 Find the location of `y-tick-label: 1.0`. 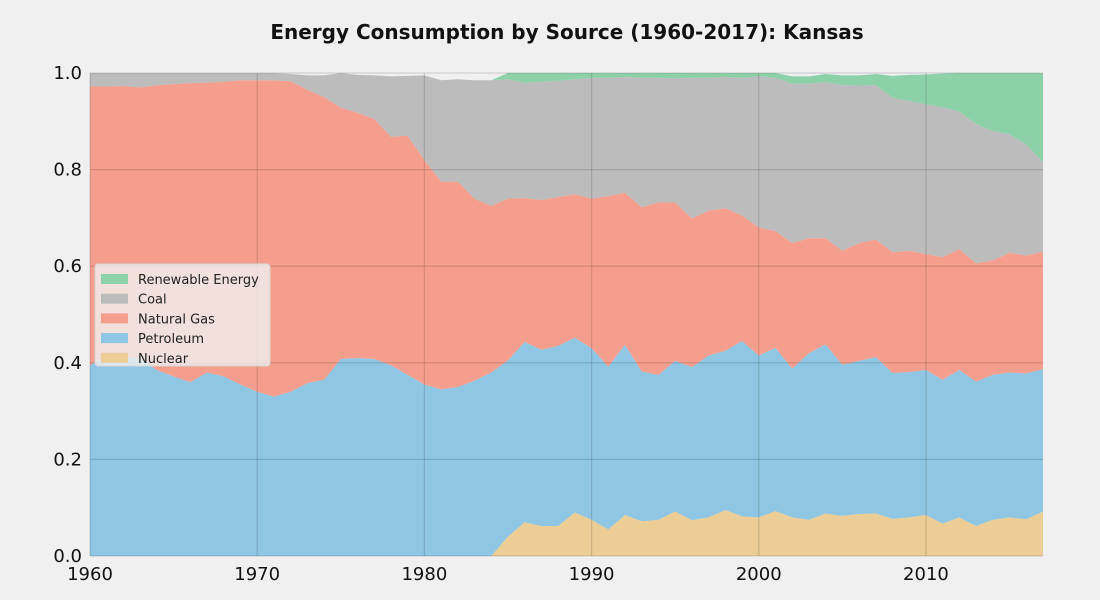

y-tick-label: 1.0 is located at coordinates (67, 73).